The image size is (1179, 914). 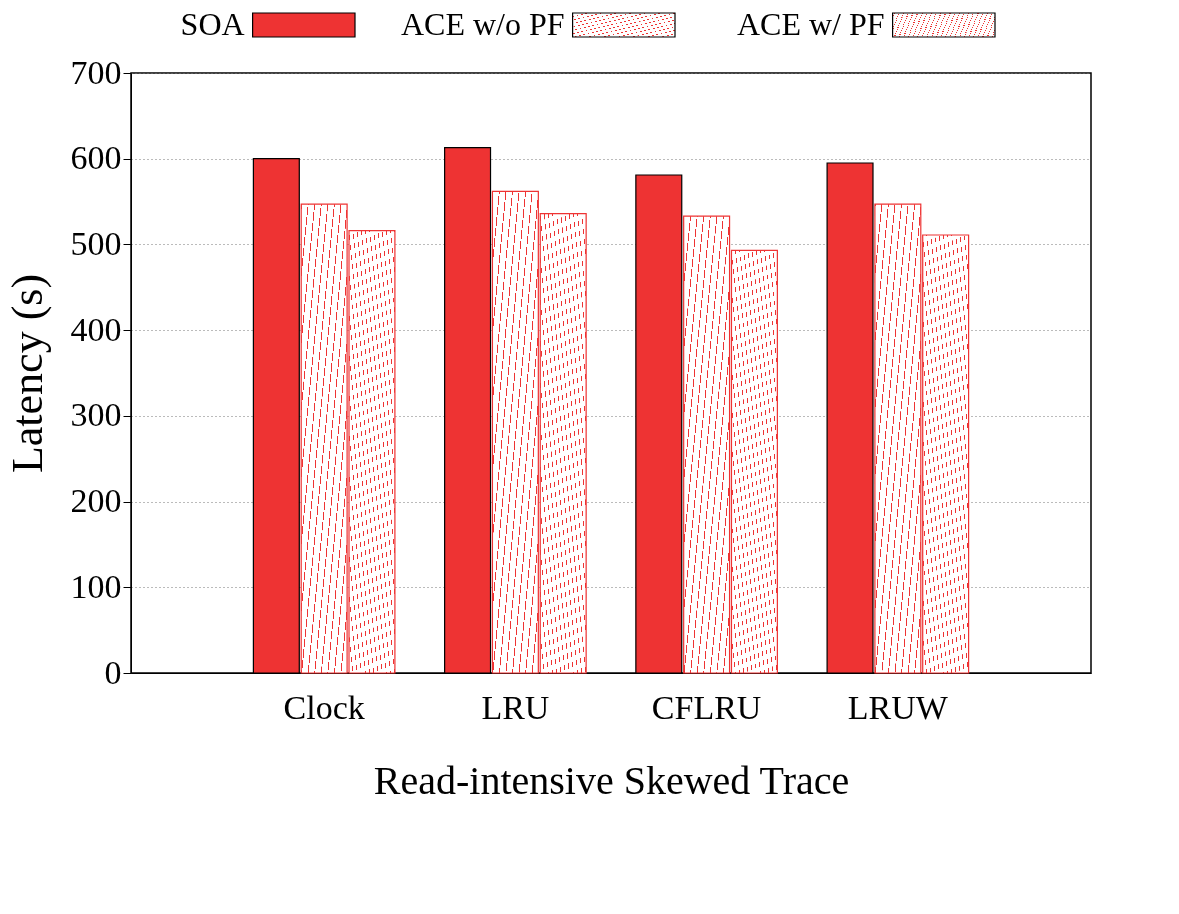 What do you see at coordinates (113, 672) in the screenshot?
I see `y-tick-label: 0` at bounding box center [113, 672].